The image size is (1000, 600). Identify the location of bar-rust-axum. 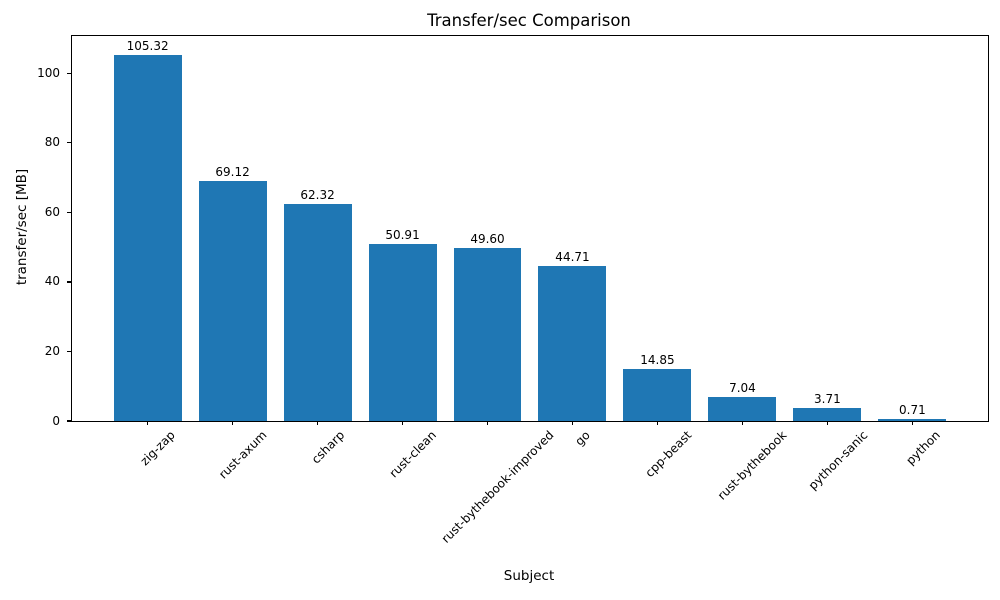
(232, 300).